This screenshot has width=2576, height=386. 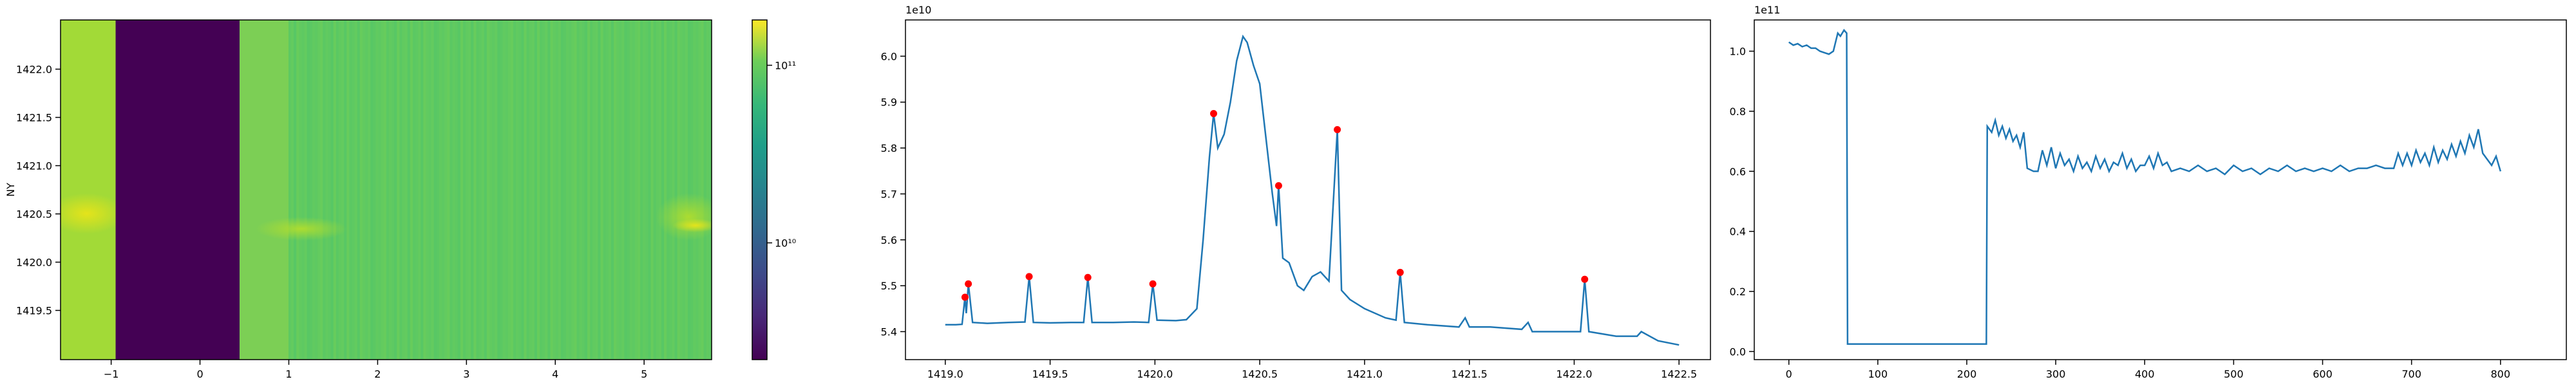 I want to click on y-tick-label: 0.0, so click(x=1738, y=351).